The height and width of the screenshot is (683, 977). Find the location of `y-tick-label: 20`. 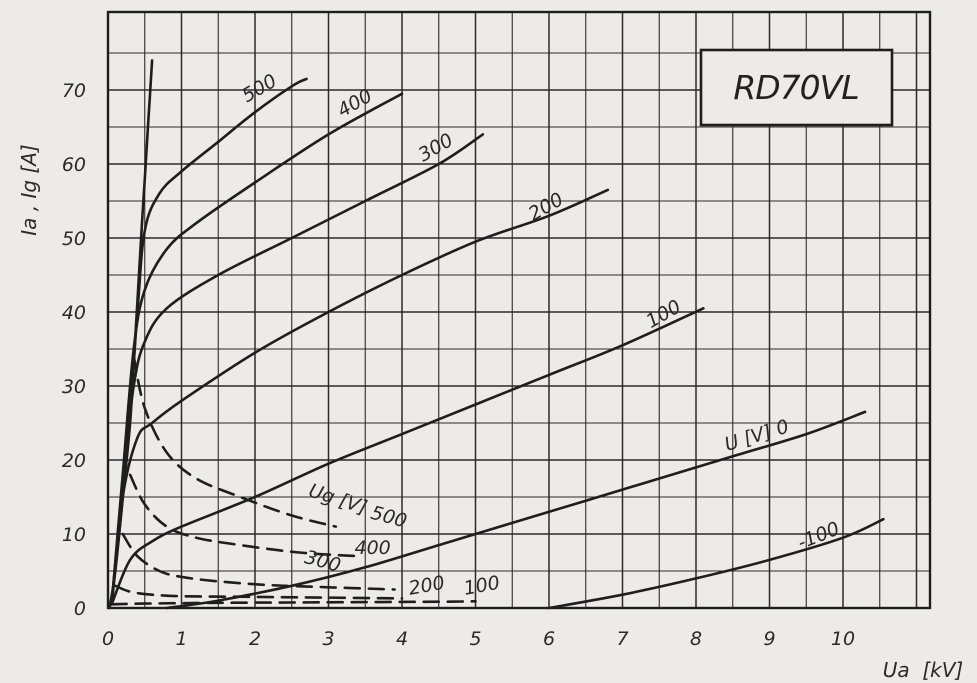

y-tick-label: 20 is located at coordinates (74, 461).